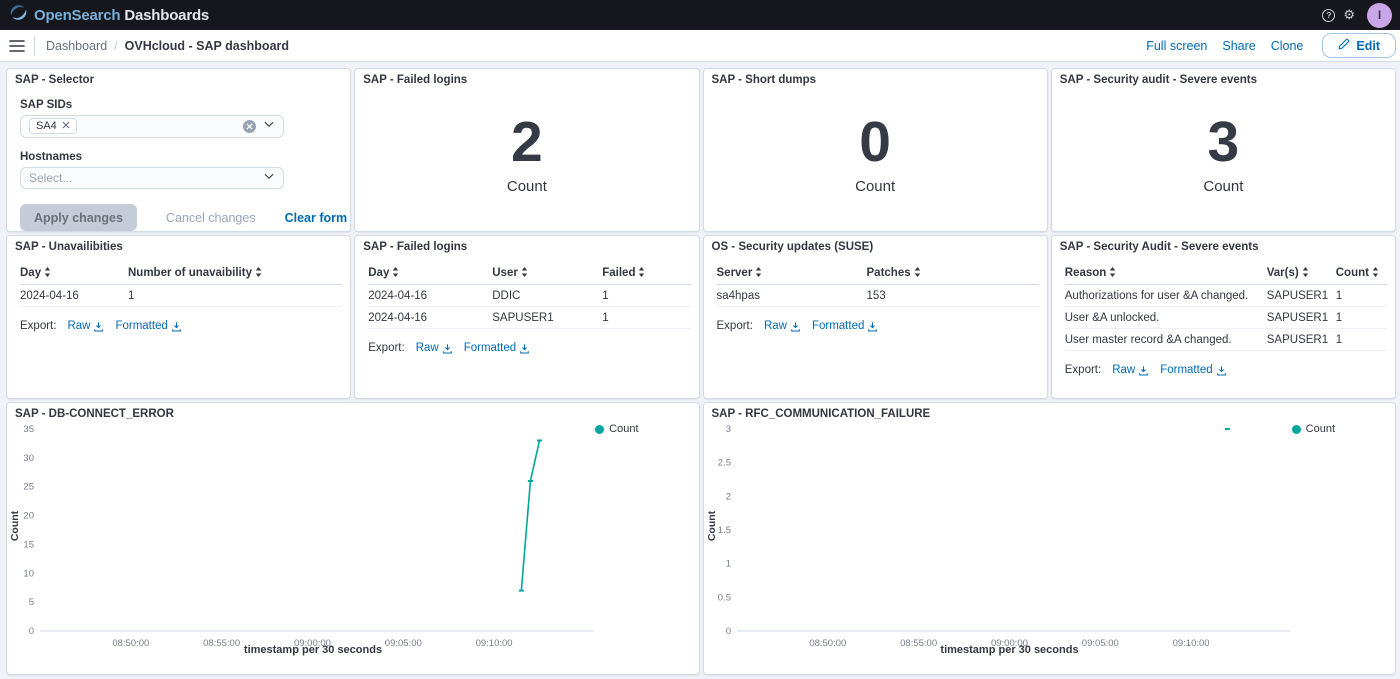 Image resolution: width=1400 pixels, height=679 pixels. What do you see at coordinates (547, 274) in the screenshot?
I see `column-header: User` at bounding box center [547, 274].